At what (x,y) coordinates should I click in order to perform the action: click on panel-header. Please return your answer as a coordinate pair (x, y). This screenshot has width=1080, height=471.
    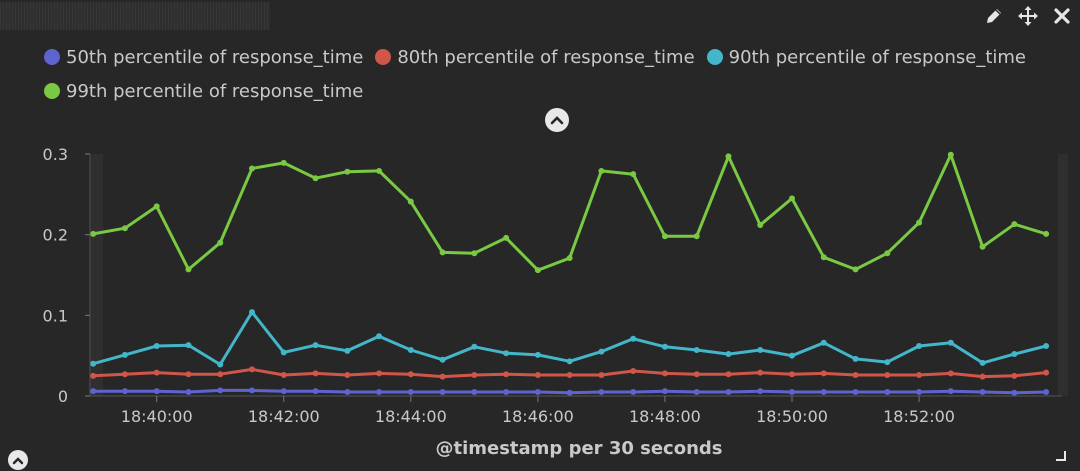
    Looking at the image, I should click on (540, 17).